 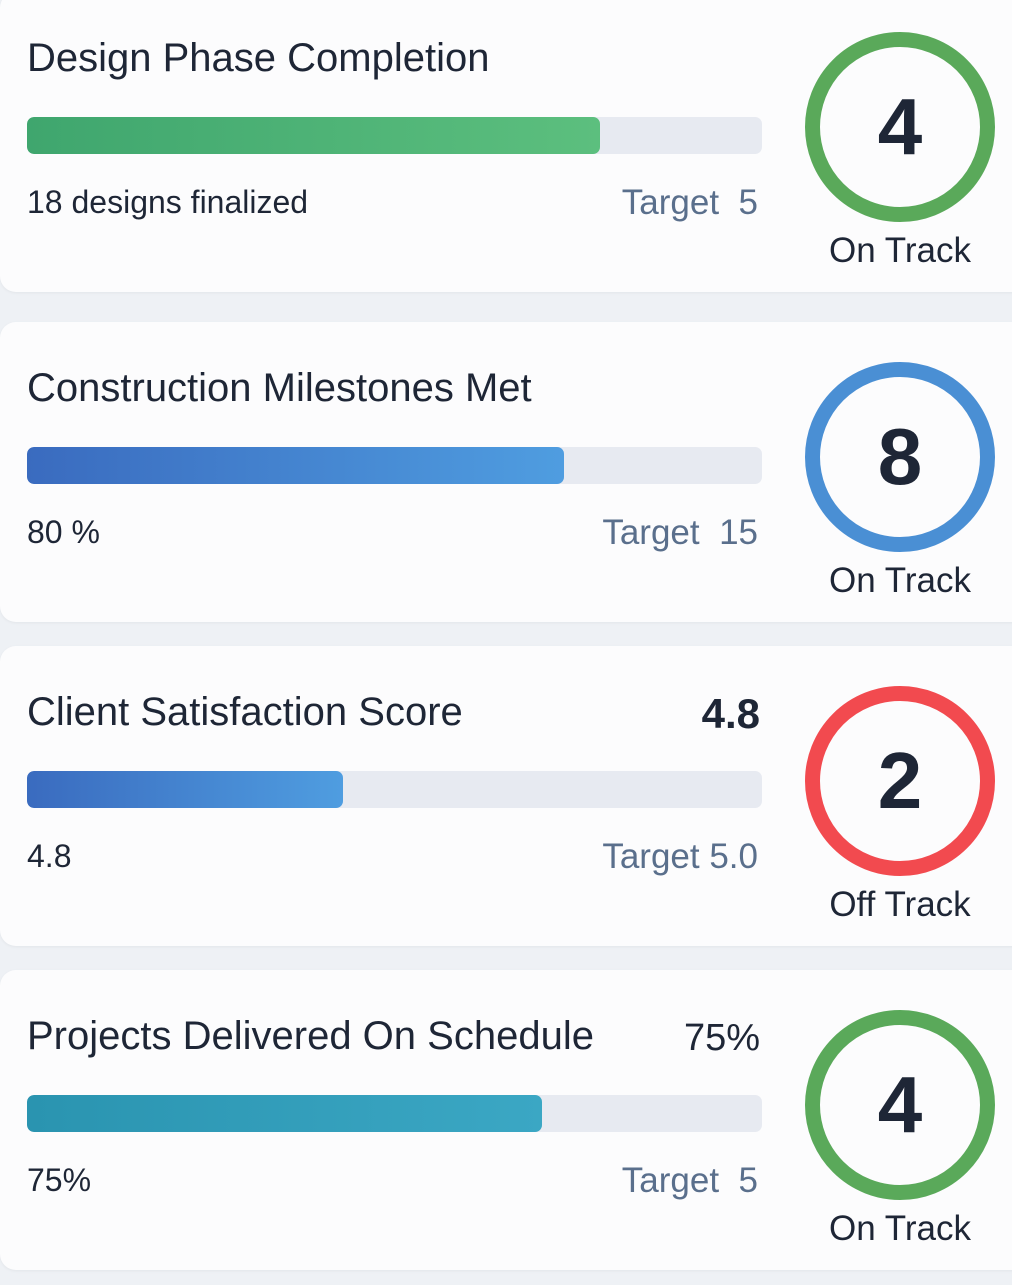 I want to click on kpi-current-value: 18 designs finalized, so click(x=168, y=202).